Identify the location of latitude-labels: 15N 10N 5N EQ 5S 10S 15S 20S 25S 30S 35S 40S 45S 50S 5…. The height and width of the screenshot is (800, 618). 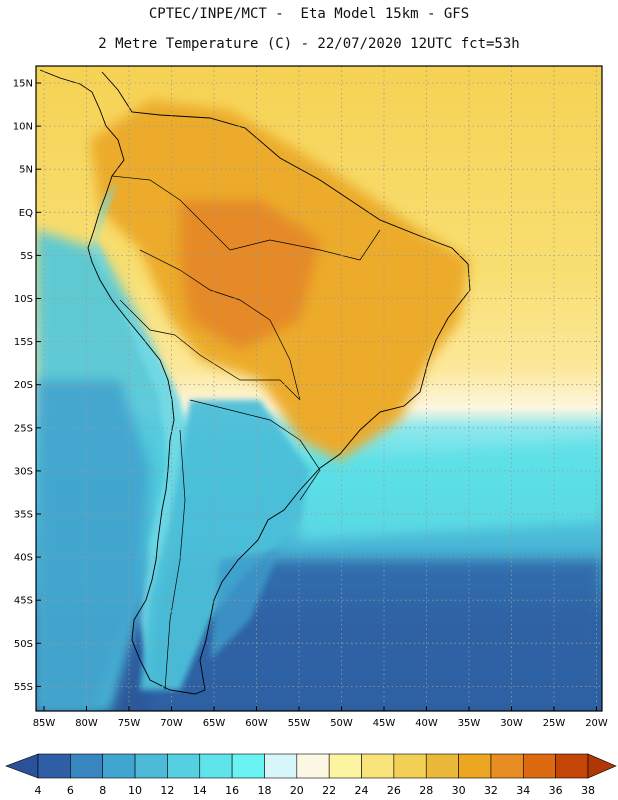
(27, 386).